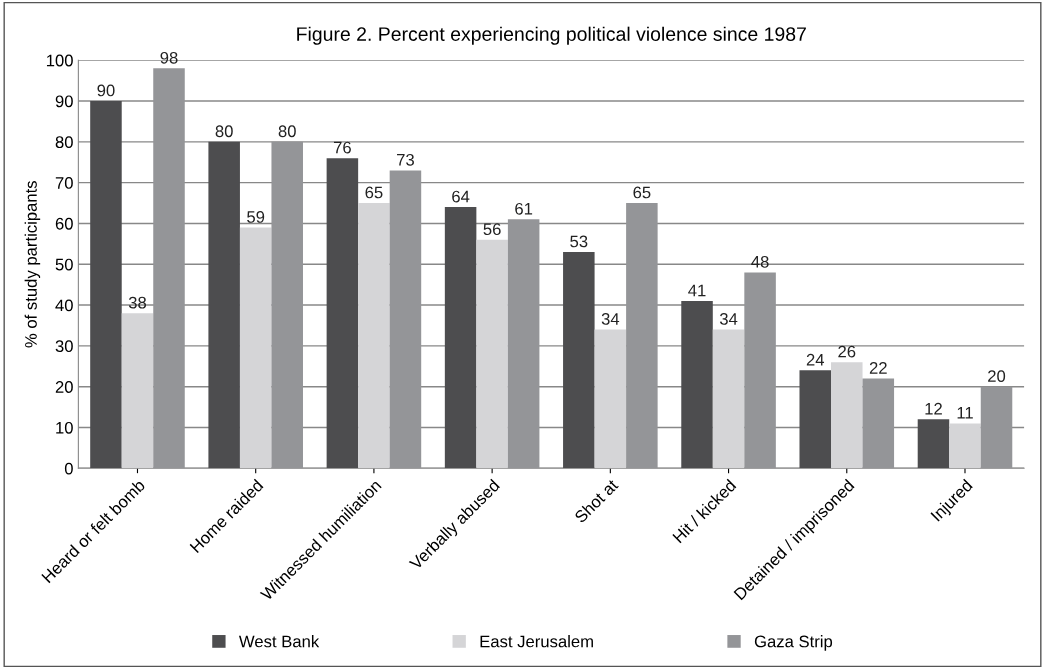  I want to click on data-label: 56, so click(492, 229).